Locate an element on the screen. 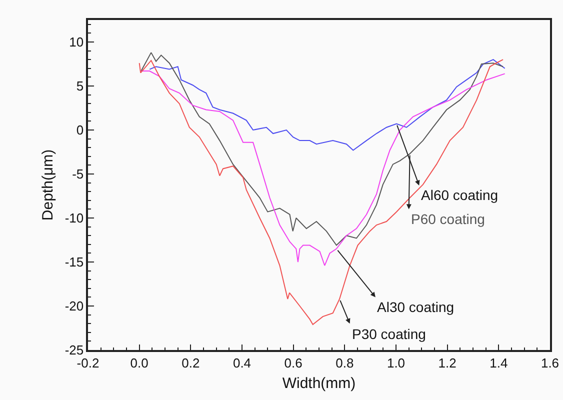 This screenshot has width=563, height=400. y-tick-label: -5 is located at coordinates (78, 174).